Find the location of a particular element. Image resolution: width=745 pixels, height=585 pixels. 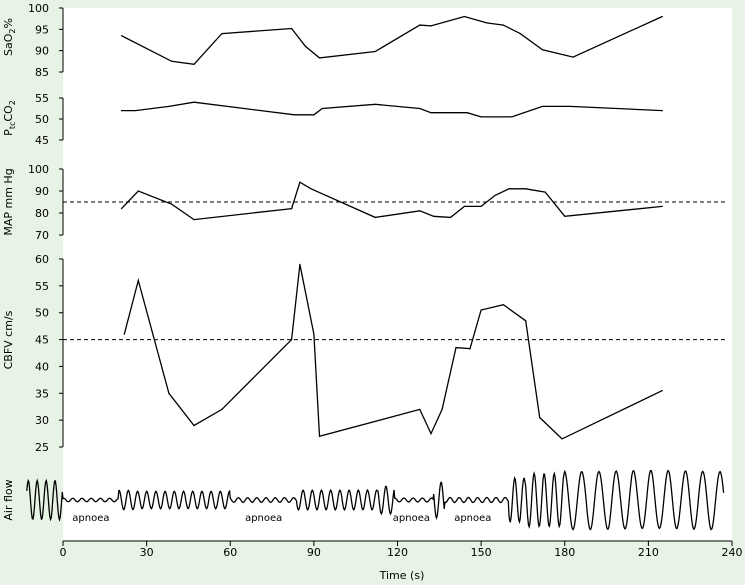

x-tick-label: 240 is located at coordinates (732, 552).